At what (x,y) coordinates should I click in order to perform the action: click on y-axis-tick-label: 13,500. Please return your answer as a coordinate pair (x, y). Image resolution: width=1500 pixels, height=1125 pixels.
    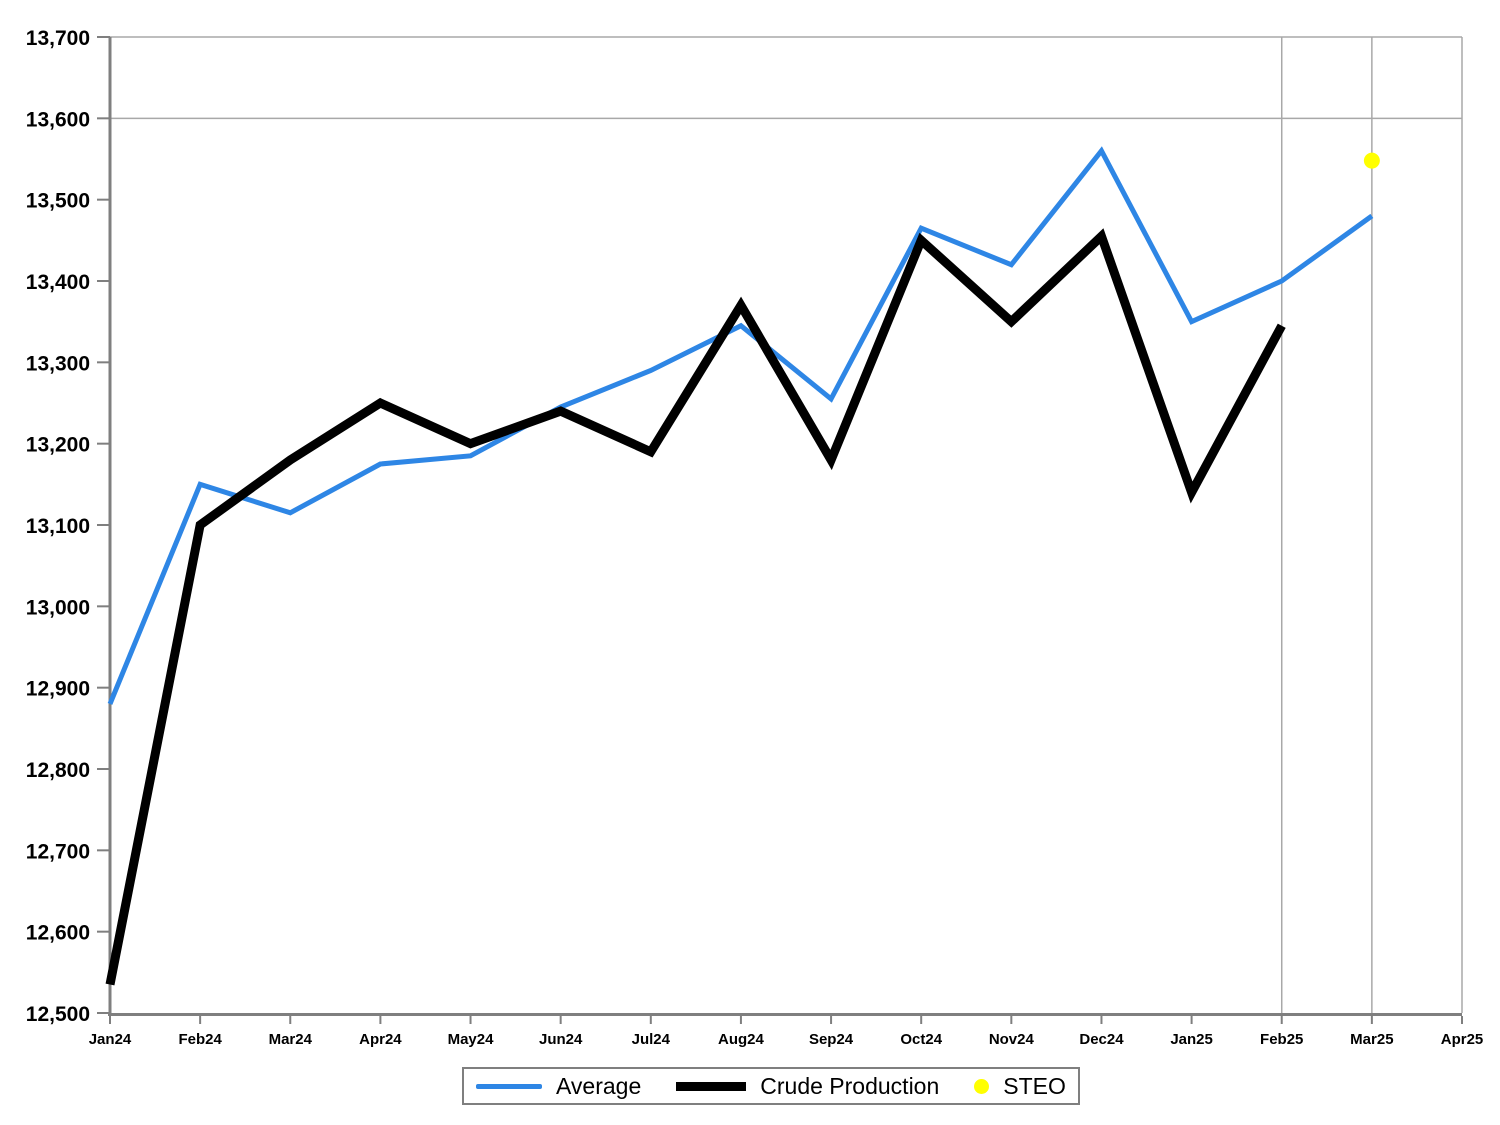
    Looking at the image, I should click on (58, 201).